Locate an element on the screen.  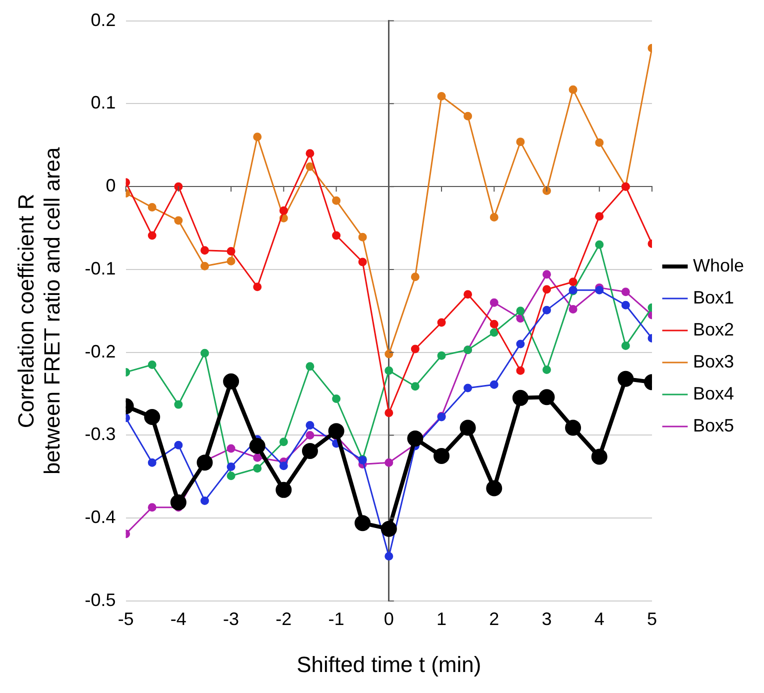
x-tick-label: 5 is located at coordinates (651, 618).